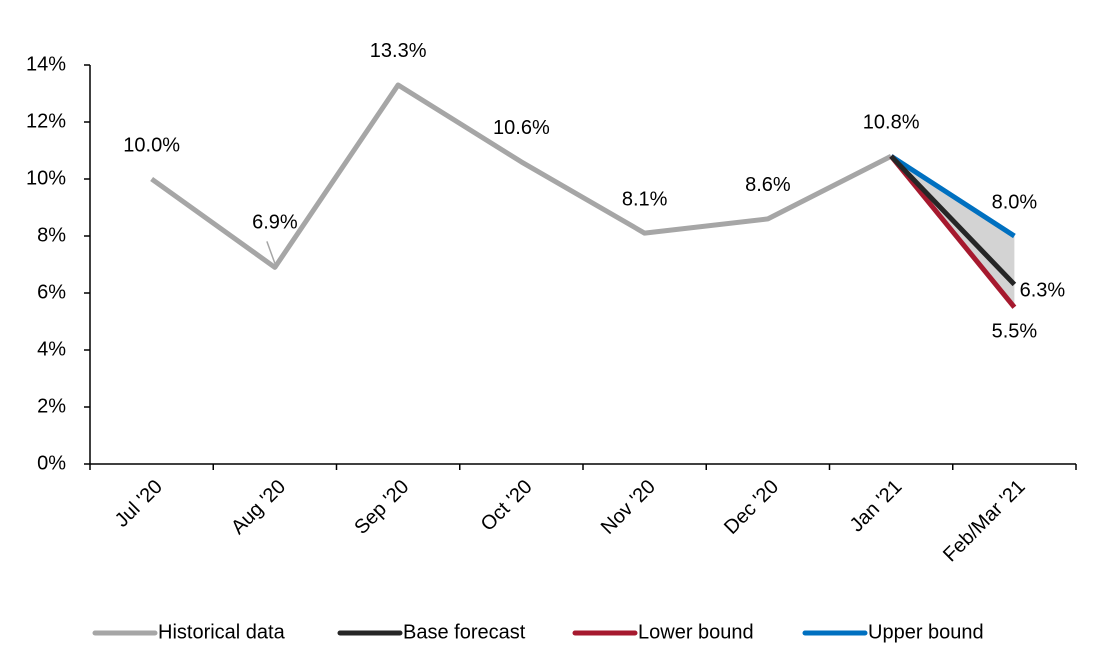 This screenshot has height=669, width=1099. I want to click on y-tick-label: 8%, so click(51, 235).